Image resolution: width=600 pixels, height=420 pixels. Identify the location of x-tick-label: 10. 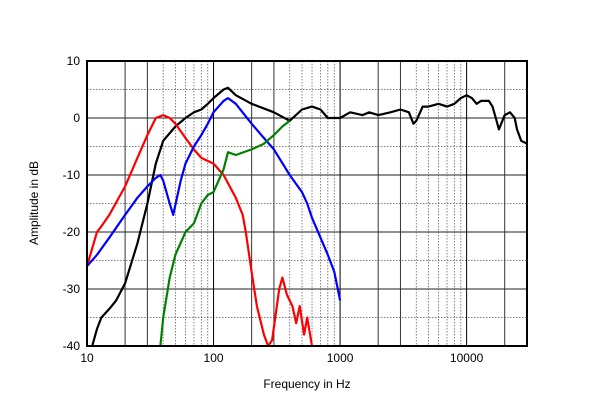
(87, 358).